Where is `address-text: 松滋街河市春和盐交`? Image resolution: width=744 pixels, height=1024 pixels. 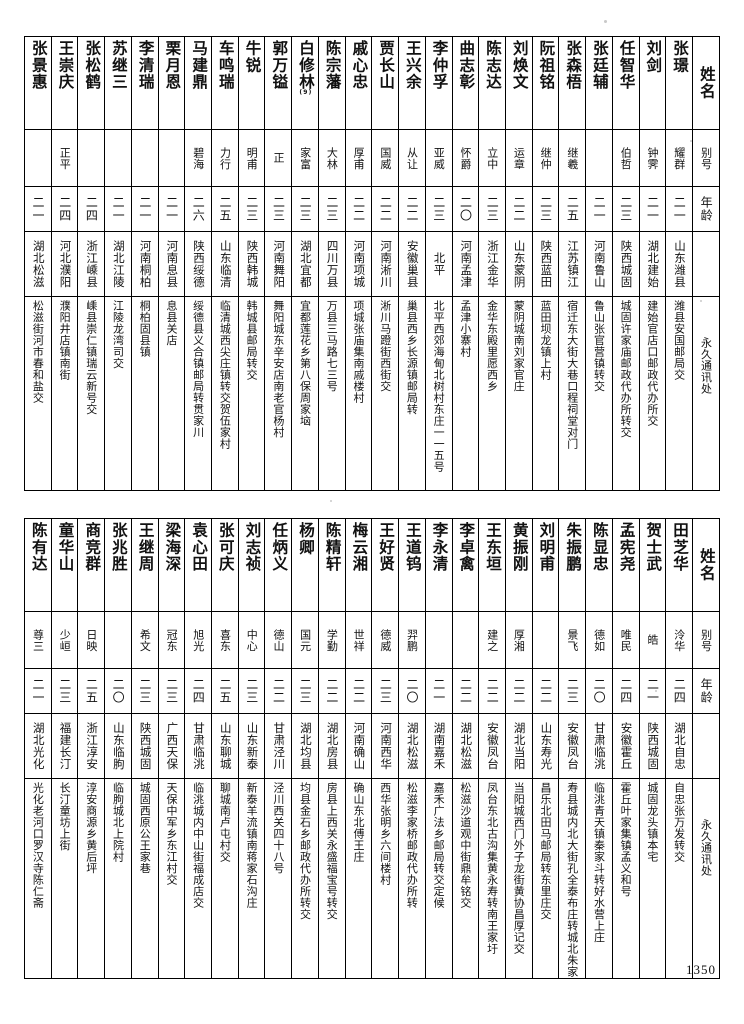
address-text: 松滋街河市春和盐交 is located at coordinates (38, 352).